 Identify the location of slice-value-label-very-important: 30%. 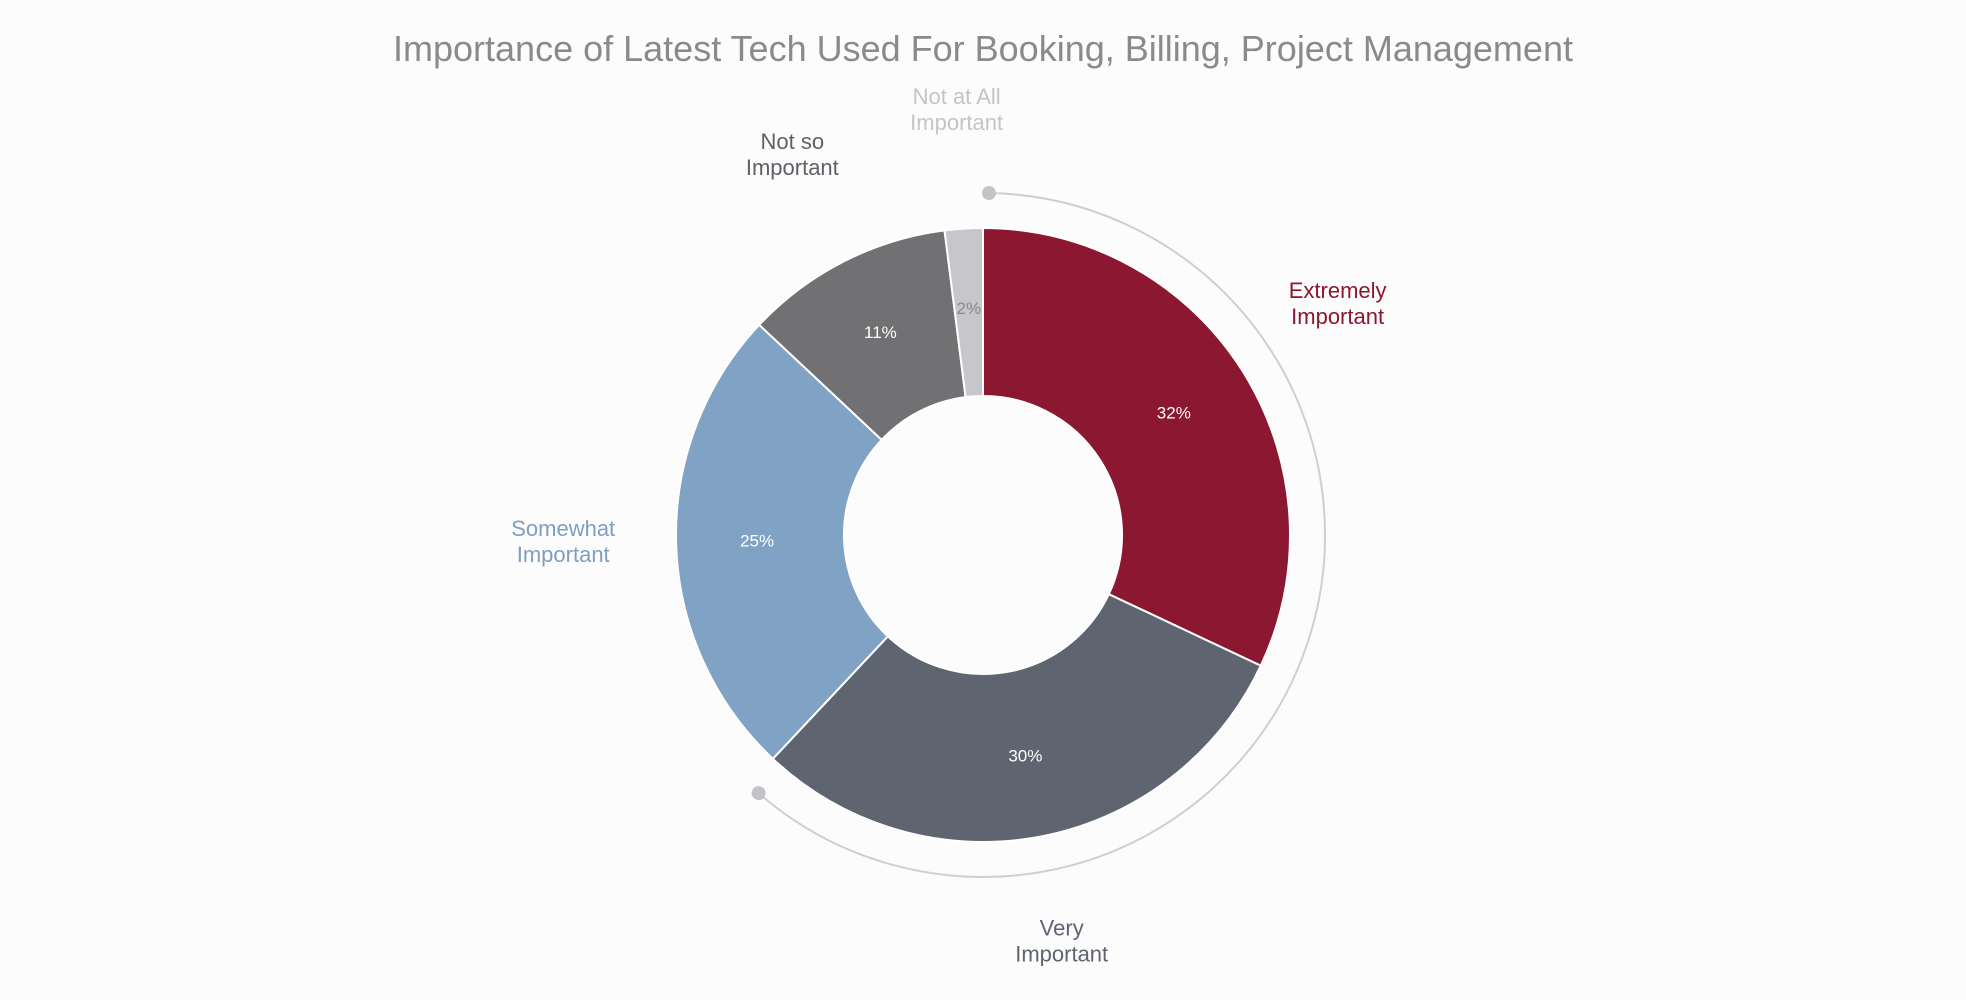
(1025, 755).